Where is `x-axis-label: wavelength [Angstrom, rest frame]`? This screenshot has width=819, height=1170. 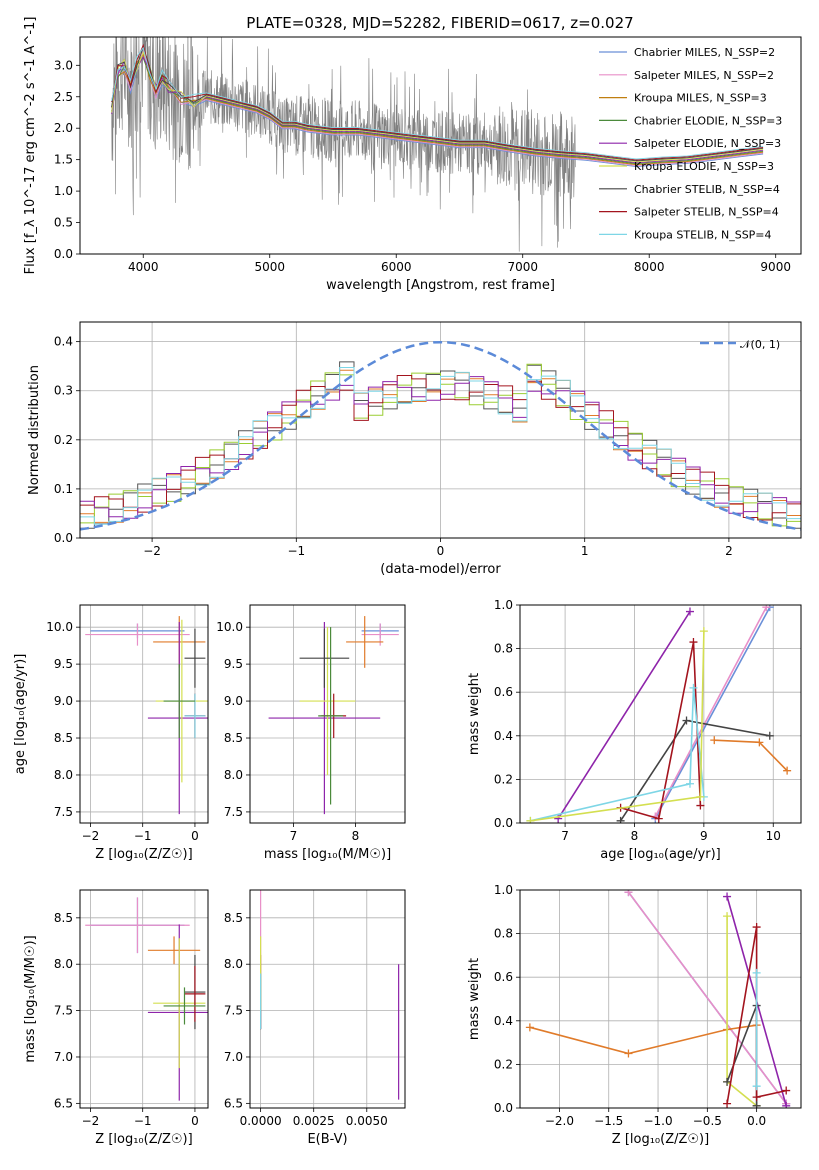
x-axis-label: wavelength [Angstrom, rest frame] is located at coordinates (440, 285).